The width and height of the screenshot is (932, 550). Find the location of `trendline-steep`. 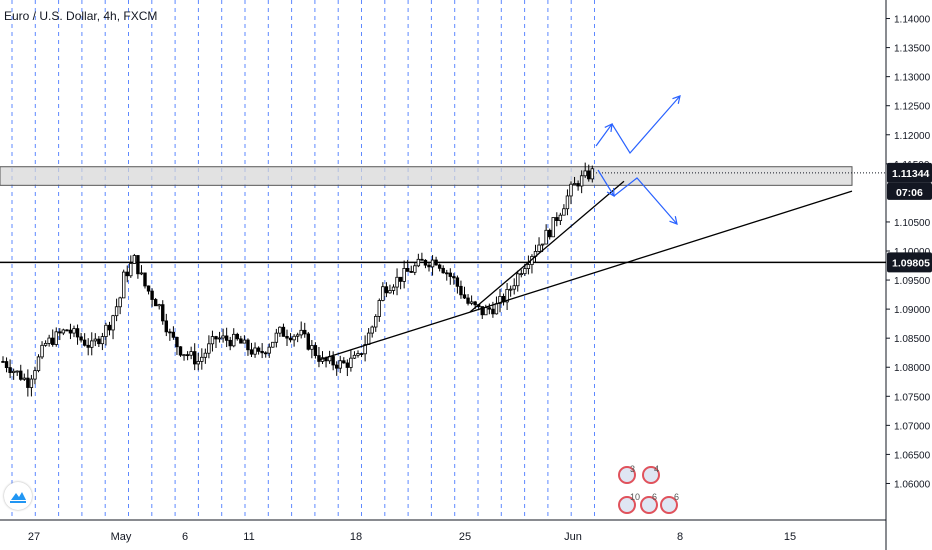

trendline-steep is located at coordinates (547, 246).